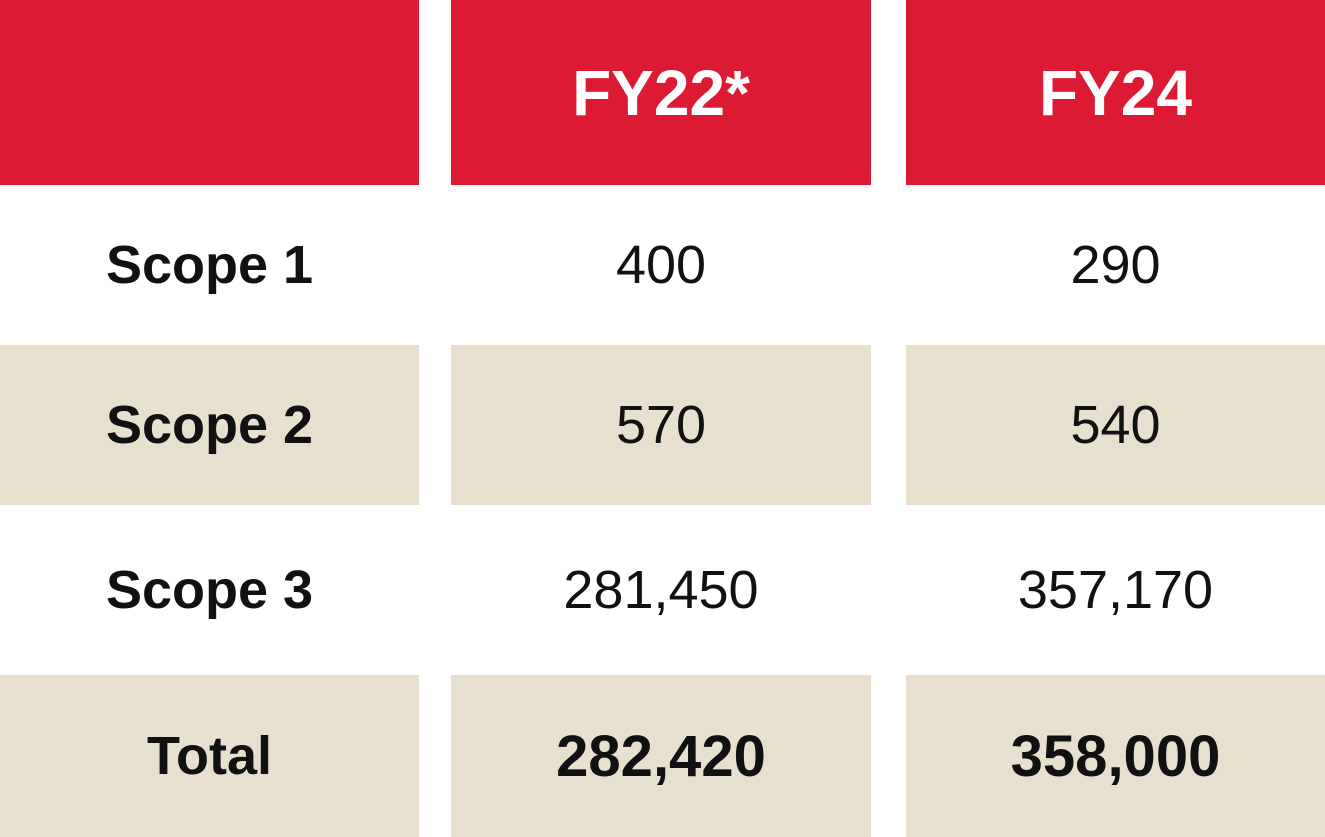 The height and width of the screenshot is (837, 1325). I want to click on cell-scope-2-fy22: 570, so click(661, 425).